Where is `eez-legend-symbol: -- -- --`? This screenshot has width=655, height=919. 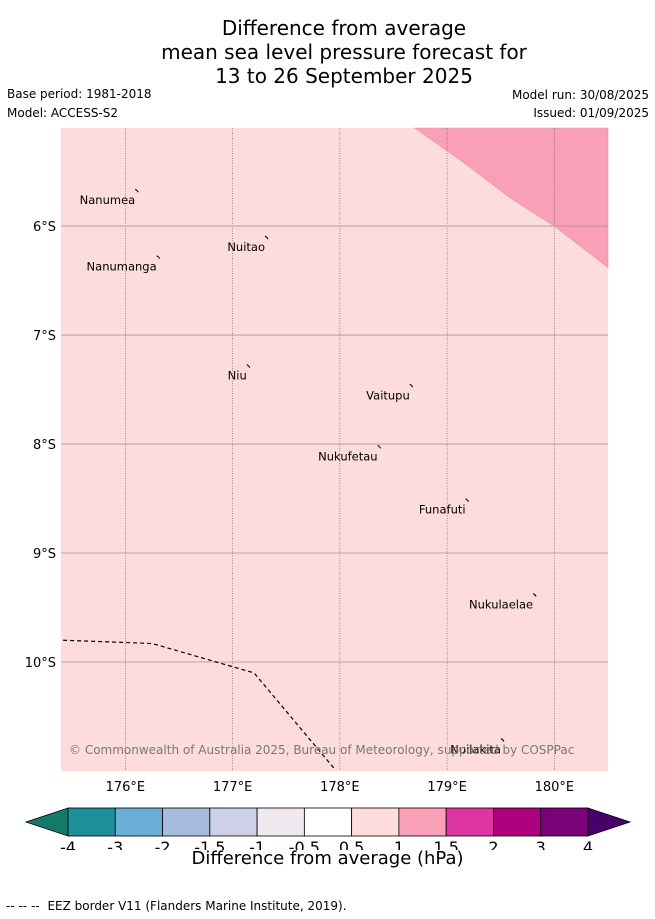 eez-legend-symbol: -- -- -- is located at coordinates (23, 906).